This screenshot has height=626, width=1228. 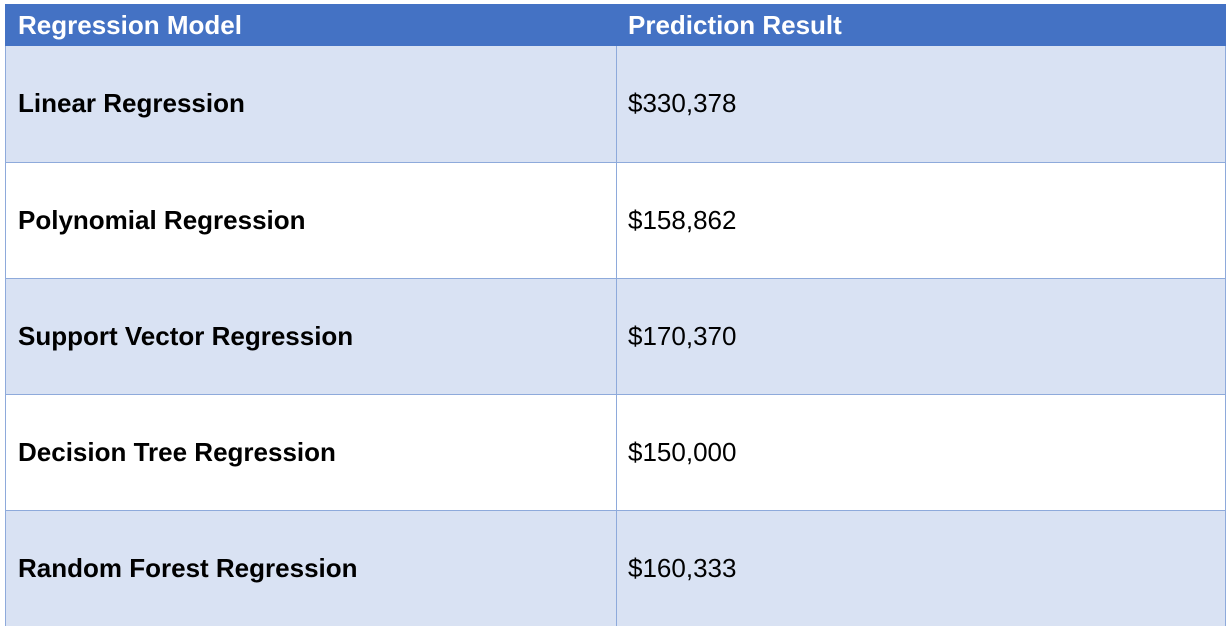 I want to click on model-name-cell: Polynomial Regression, so click(x=311, y=220).